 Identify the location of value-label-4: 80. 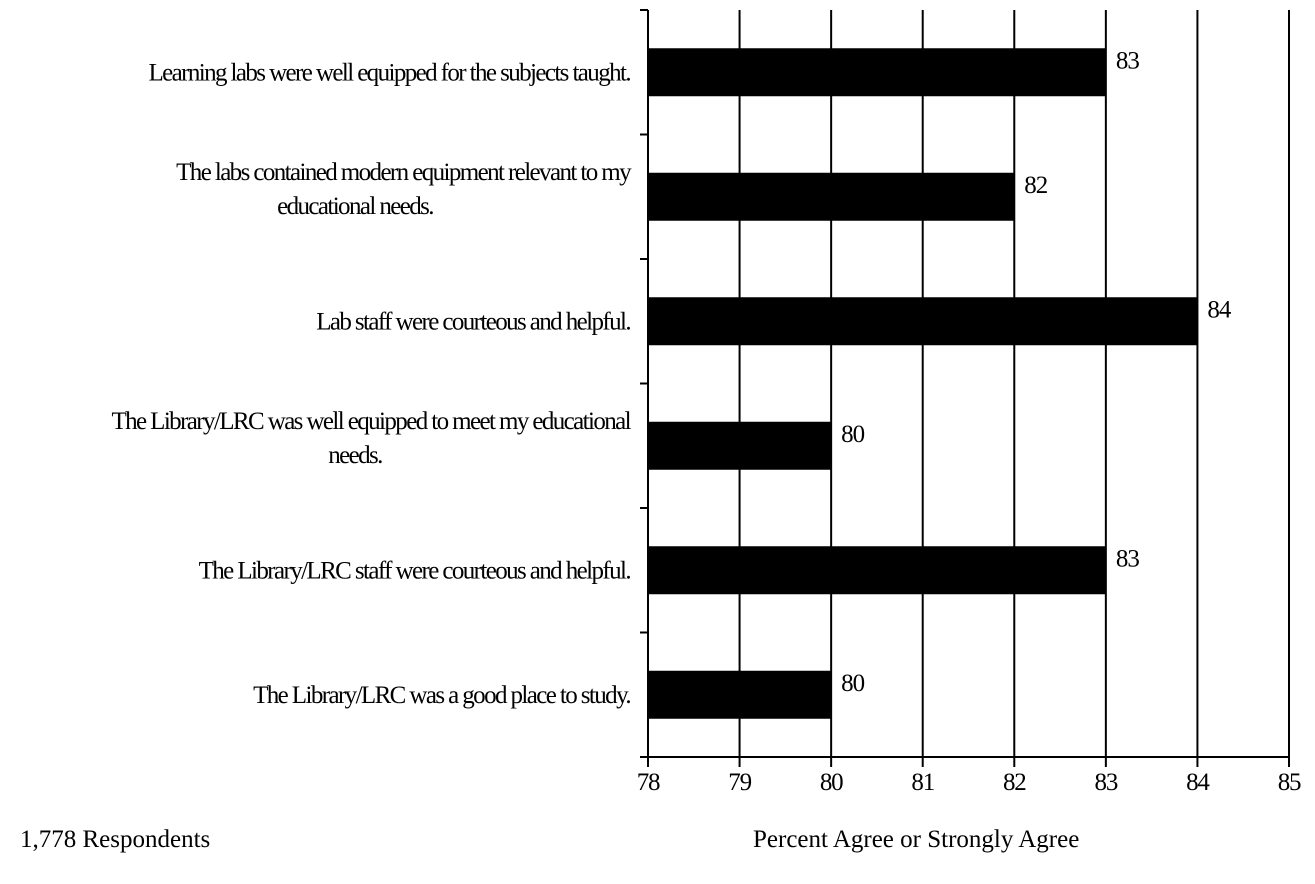
(853, 434).